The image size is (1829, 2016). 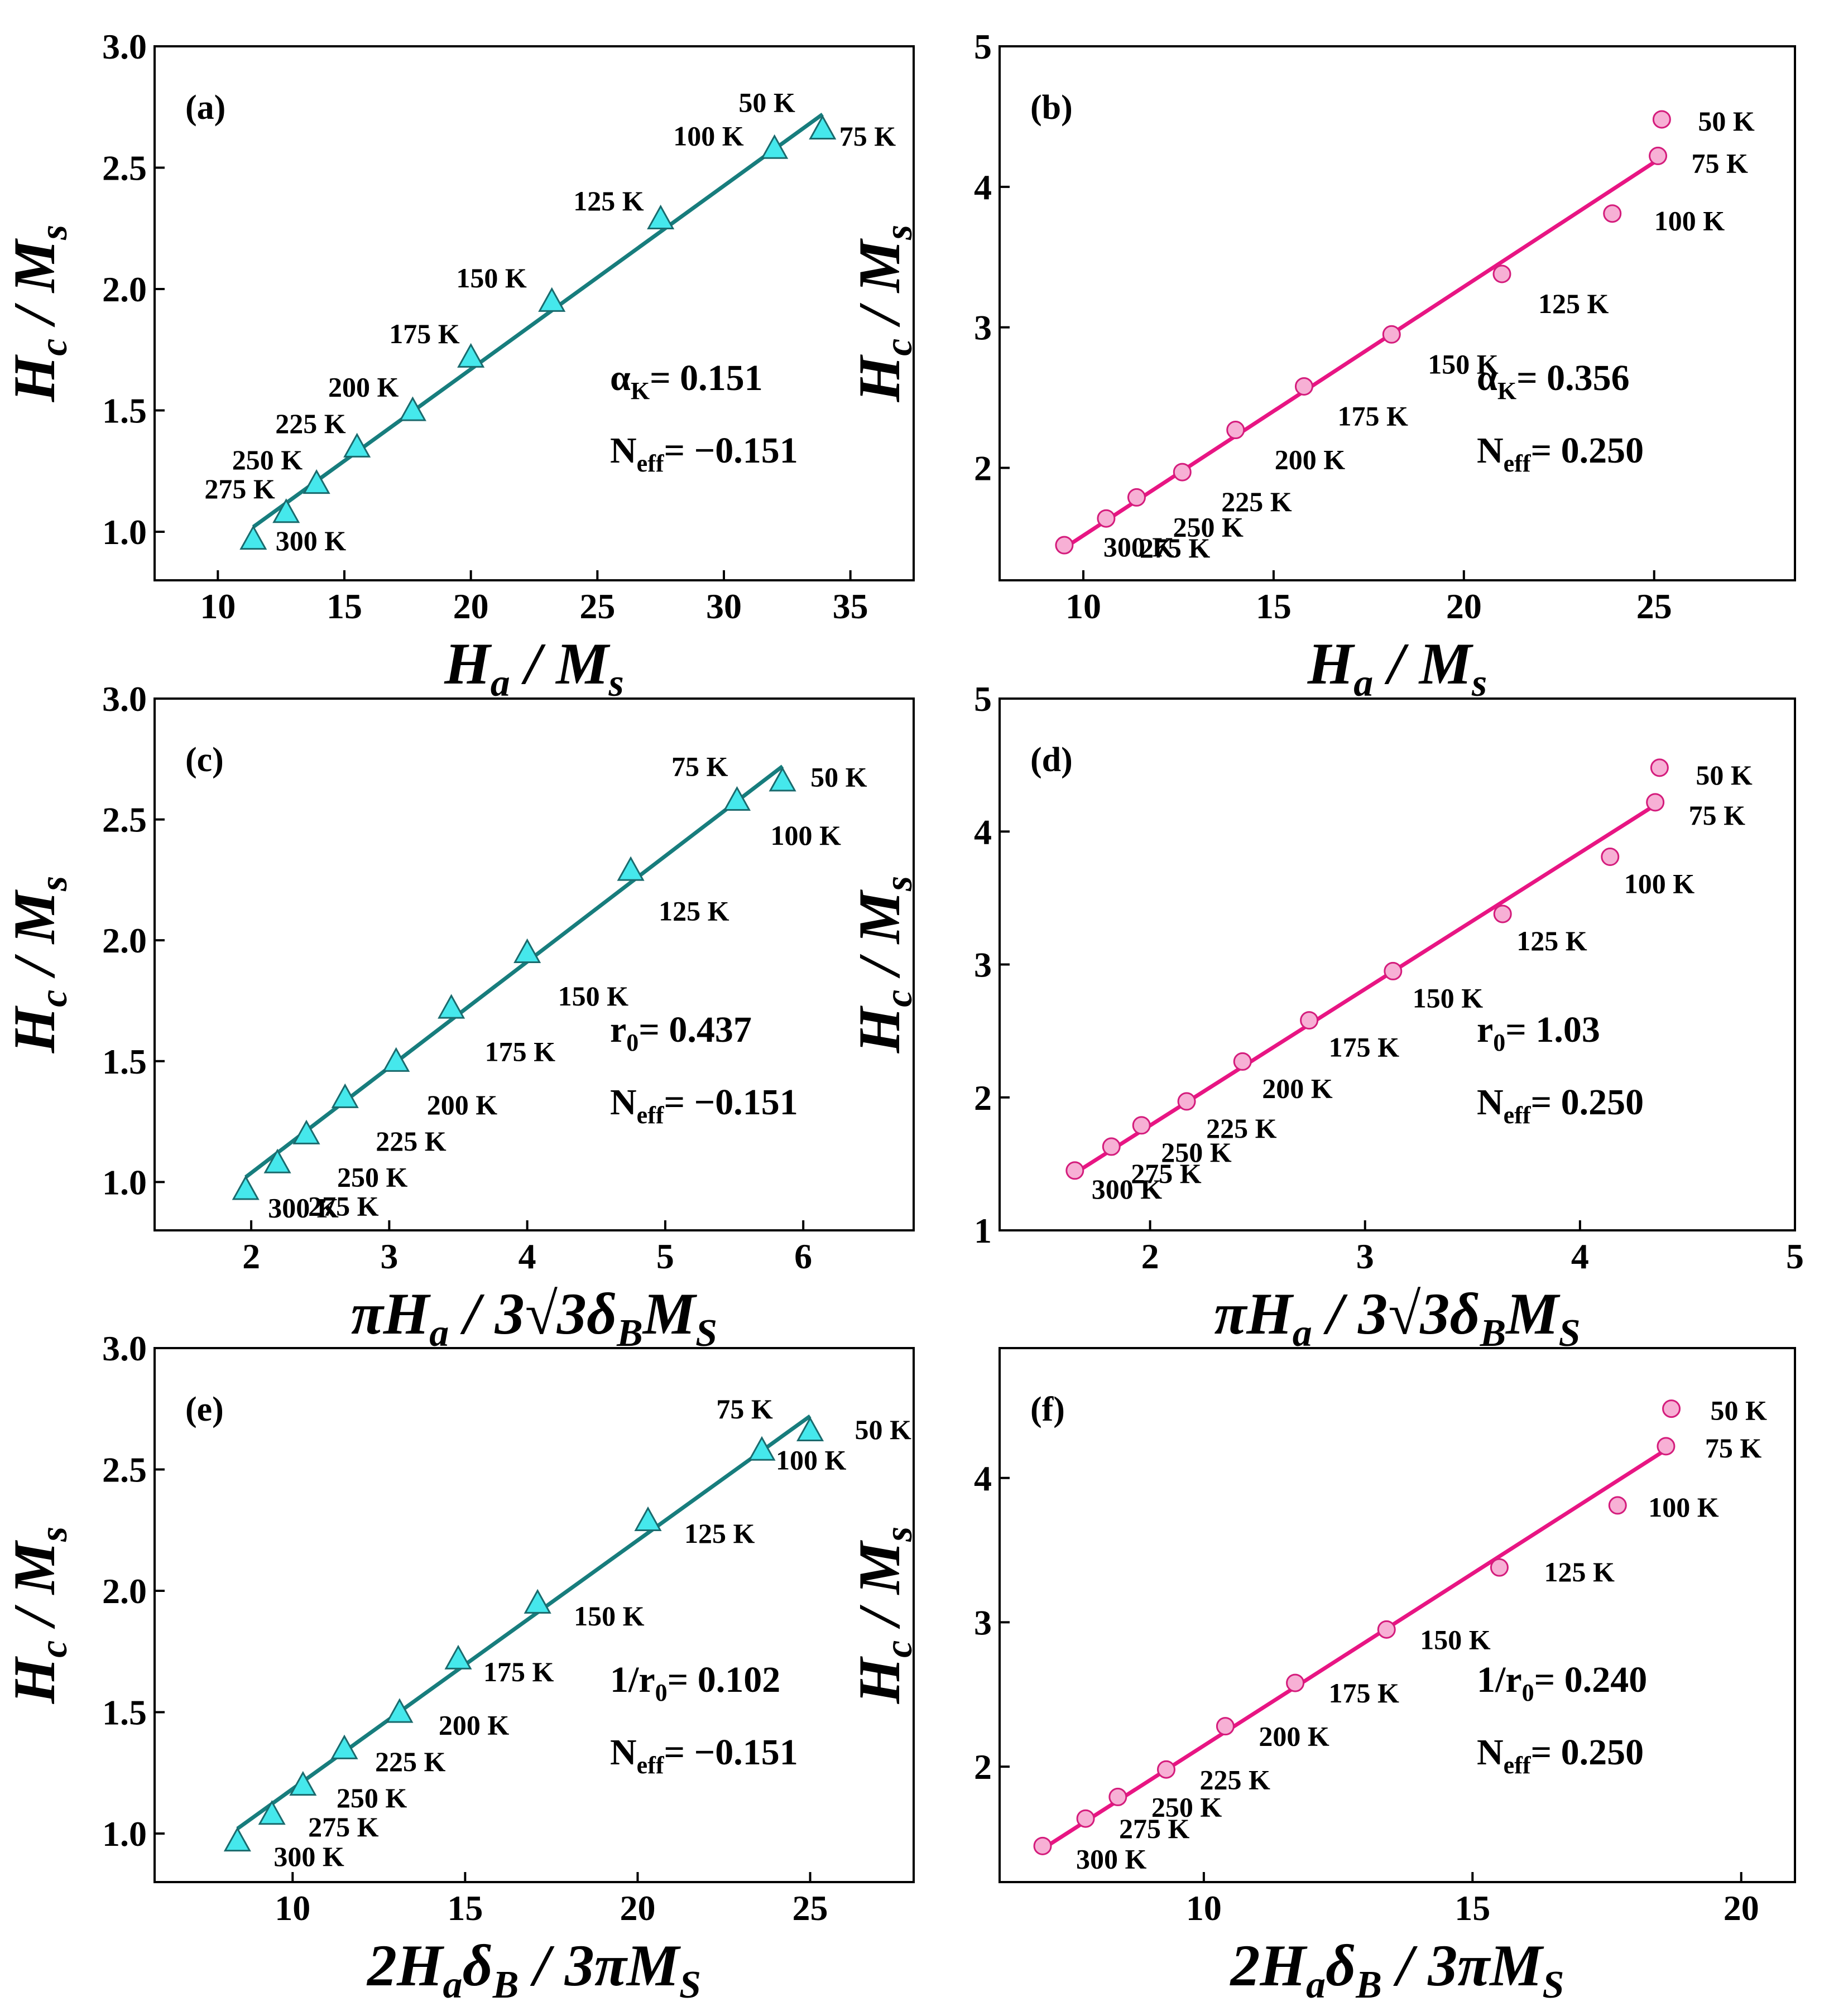 I want to click on fit-parameter-1: 1/r0= 0.240, so click(x=1562, y=1682).